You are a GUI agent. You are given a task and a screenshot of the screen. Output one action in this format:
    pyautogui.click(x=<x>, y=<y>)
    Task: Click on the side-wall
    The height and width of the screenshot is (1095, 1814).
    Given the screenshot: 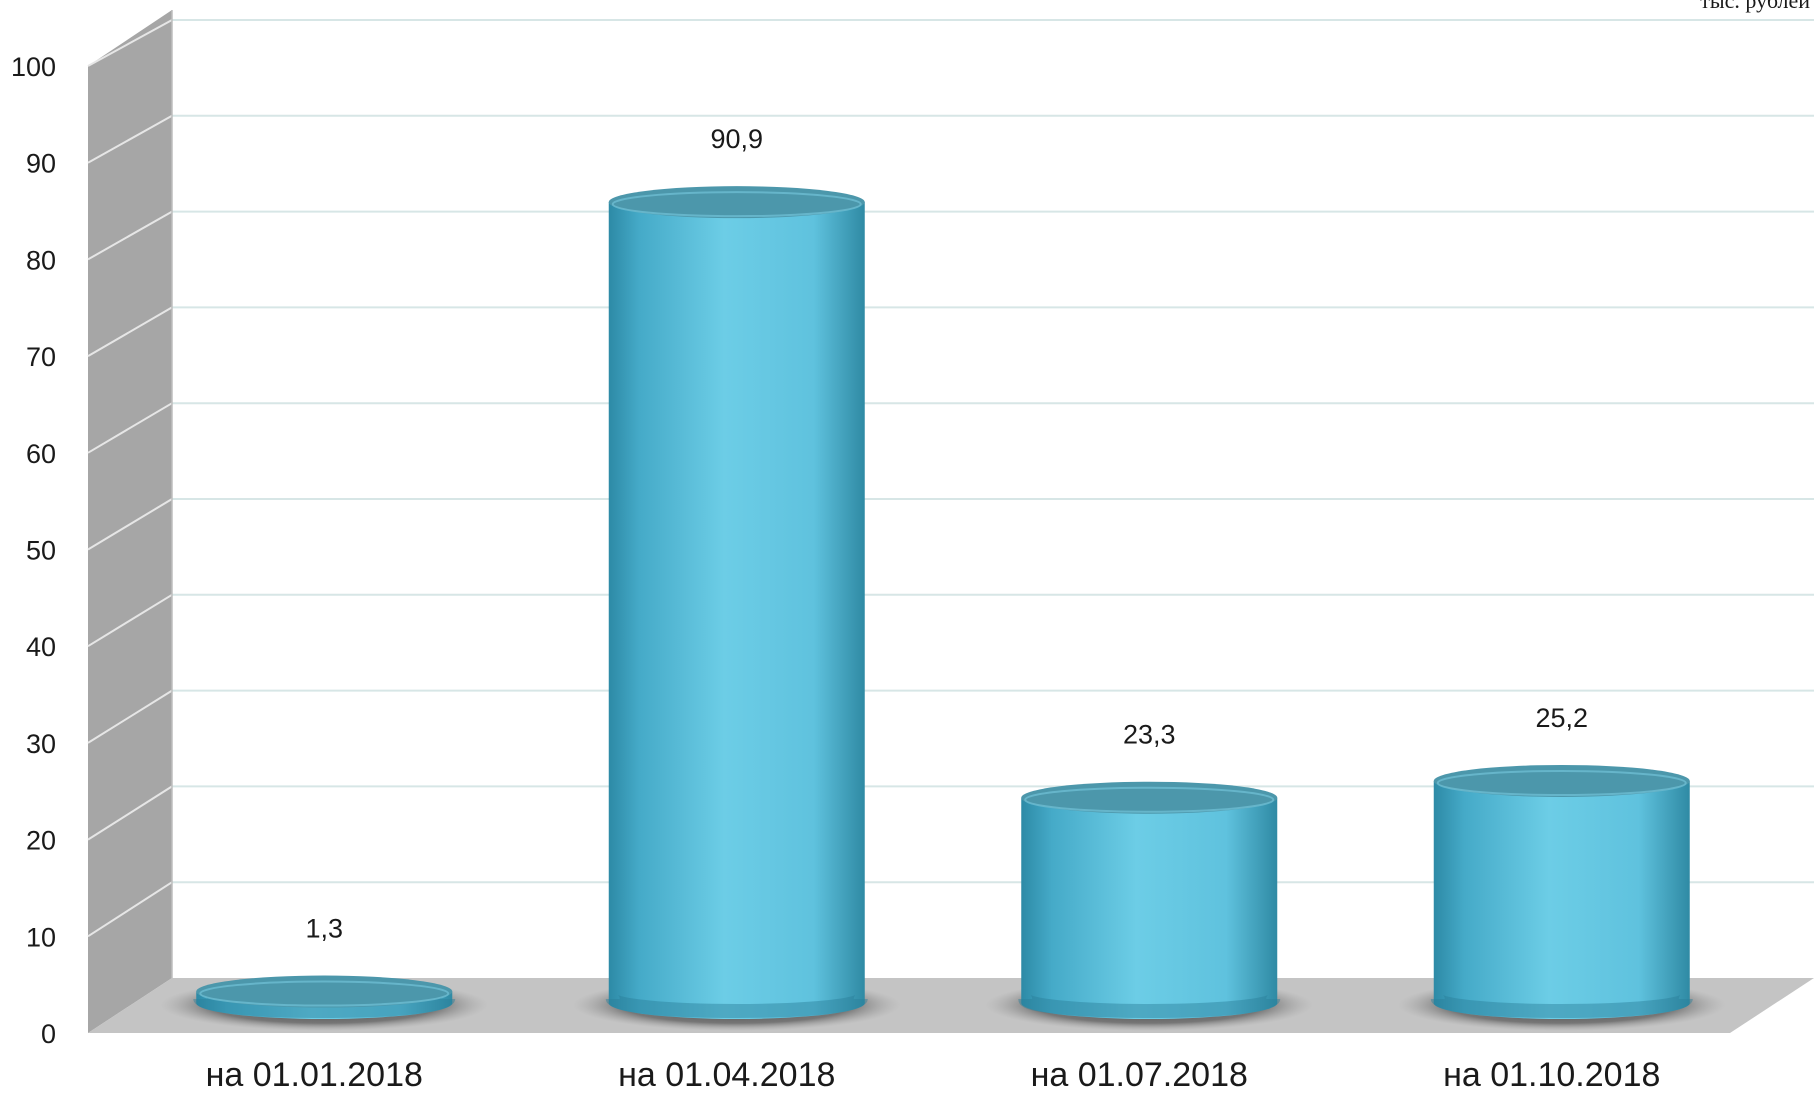 What is the action you would take?
    pyautogui.click(x=130, y=521)
    